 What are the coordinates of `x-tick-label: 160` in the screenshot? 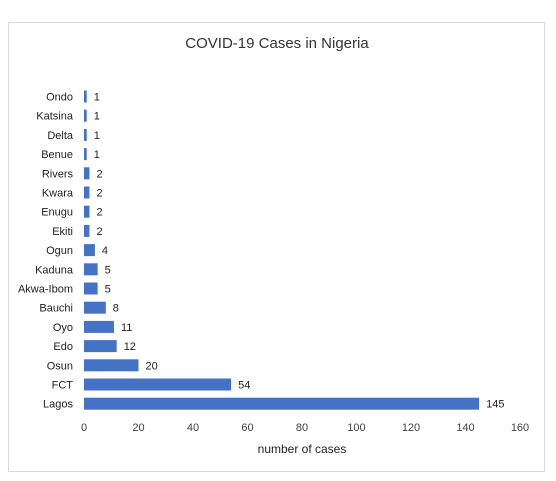 It's located at (520, 428).